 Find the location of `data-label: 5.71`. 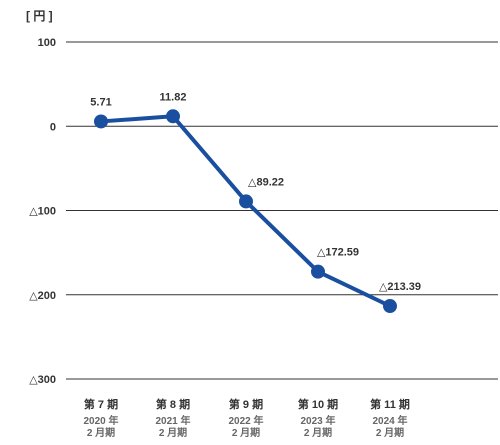

data-label: 5.71 is located at coordinates (100, 102).